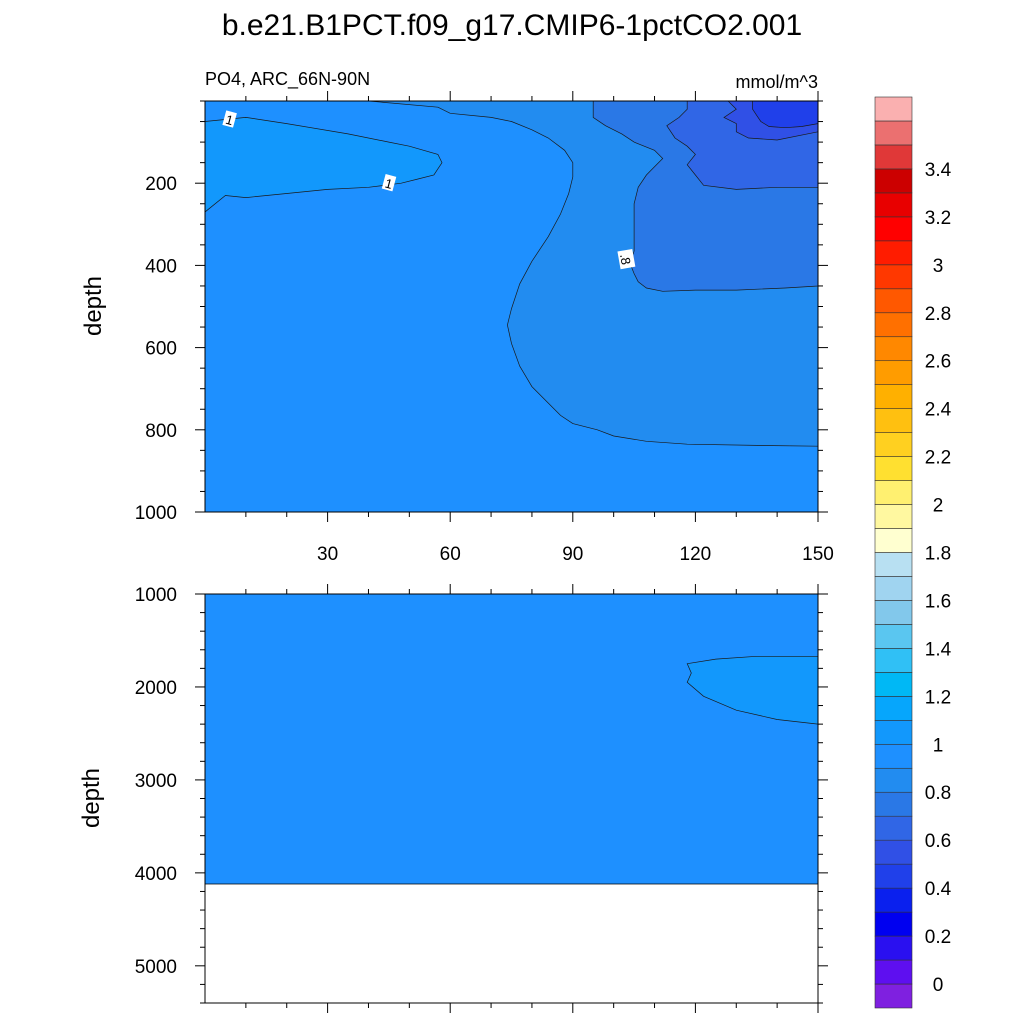 This screenshot has width=1024, height=1024. I want to click on y-tick-label: 2000, so click(156, 688).